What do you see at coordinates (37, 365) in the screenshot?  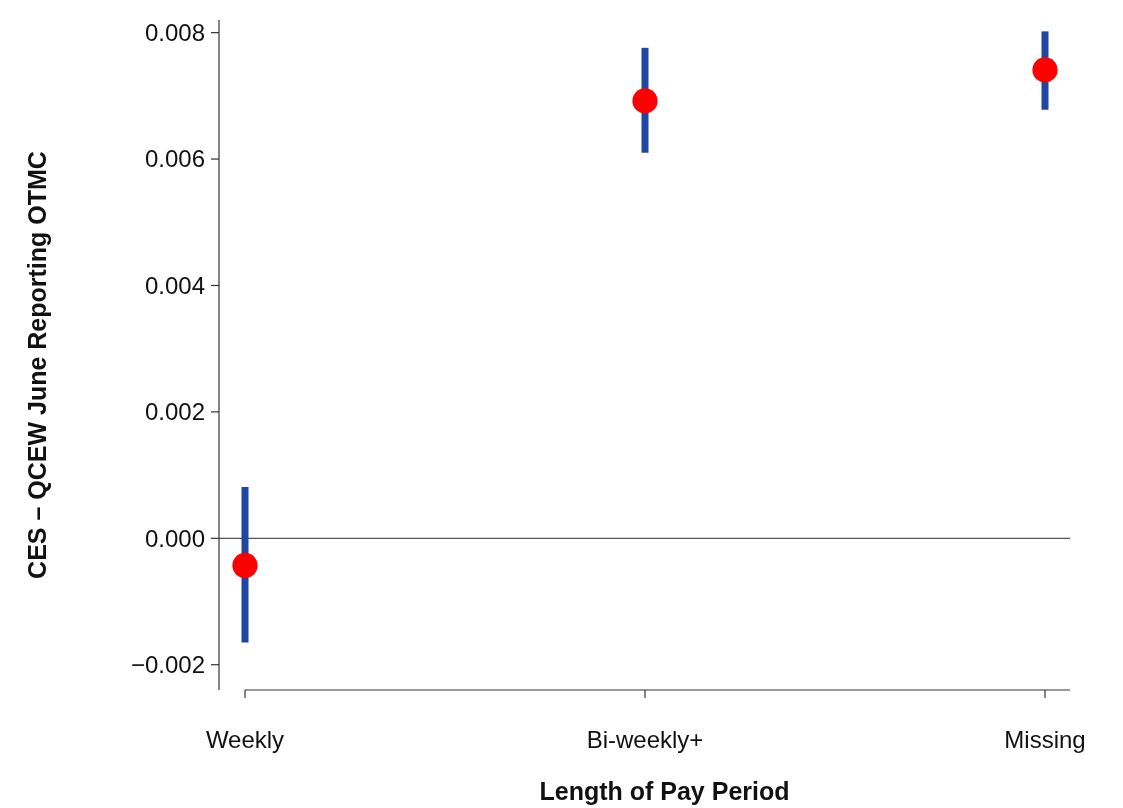 I see `y-axis-title: CES – QCEW June Reporting OTMC` at bounding box center [37, 365].